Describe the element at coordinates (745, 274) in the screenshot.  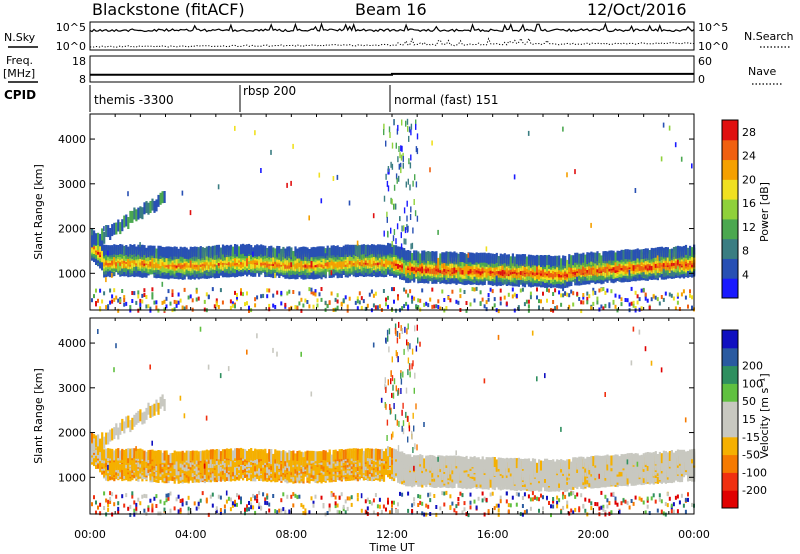
I see `power-colorbar-tick: 4` at that location.